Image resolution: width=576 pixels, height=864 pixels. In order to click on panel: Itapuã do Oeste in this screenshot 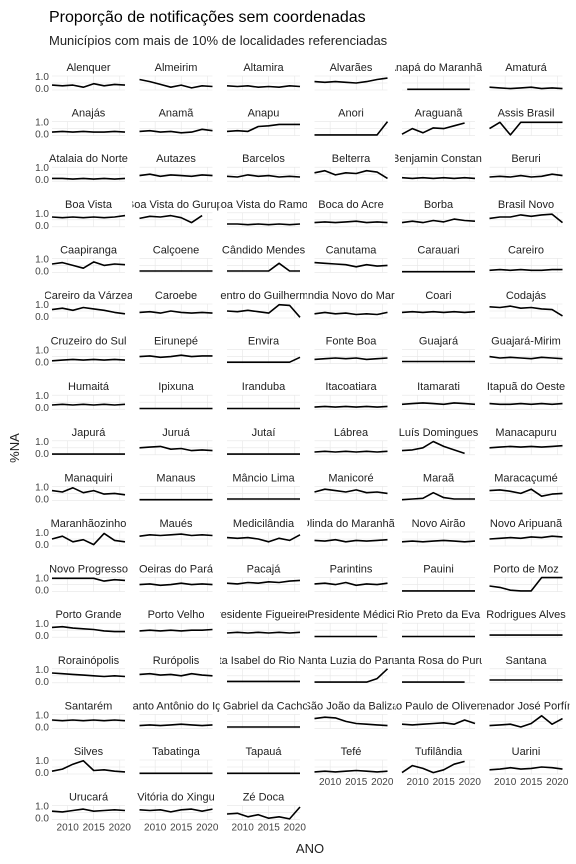, I will do `click(526, 395)`.